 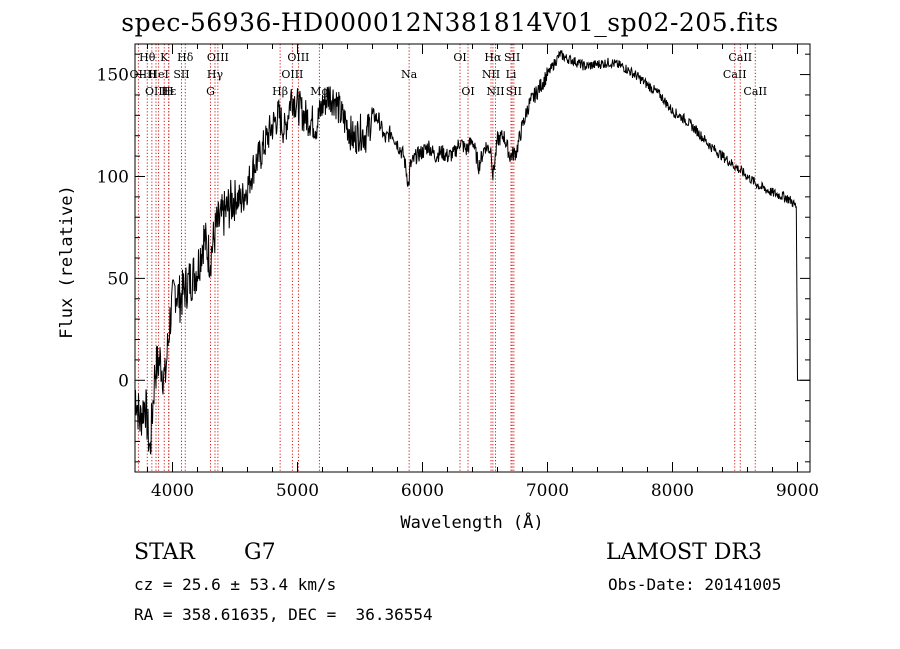 What do you see at coordinates (67, 262) in the screenshot?
I see `y-axis-title: Flux (relative)` at bounding box center [67, 262].